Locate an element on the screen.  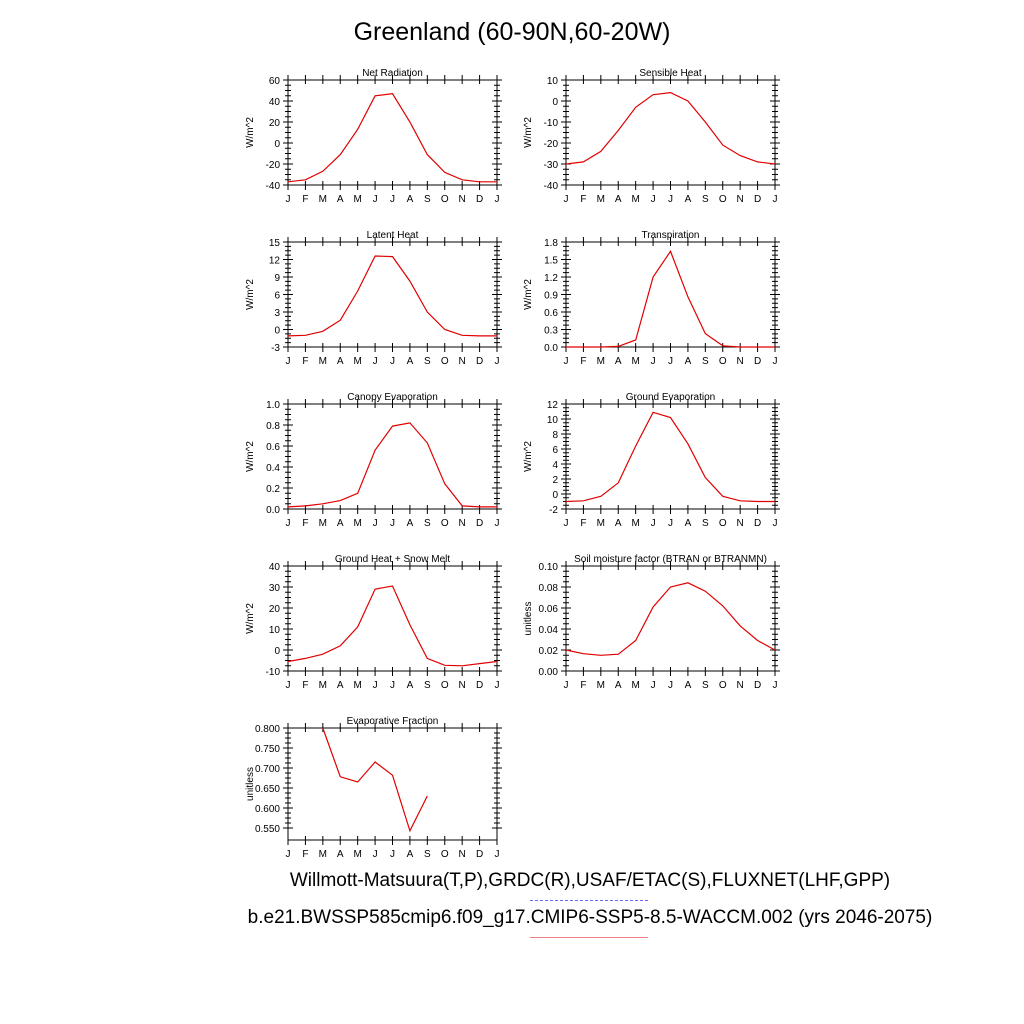
y-tick-label: 1.8 is located at coordinates (551, 243).